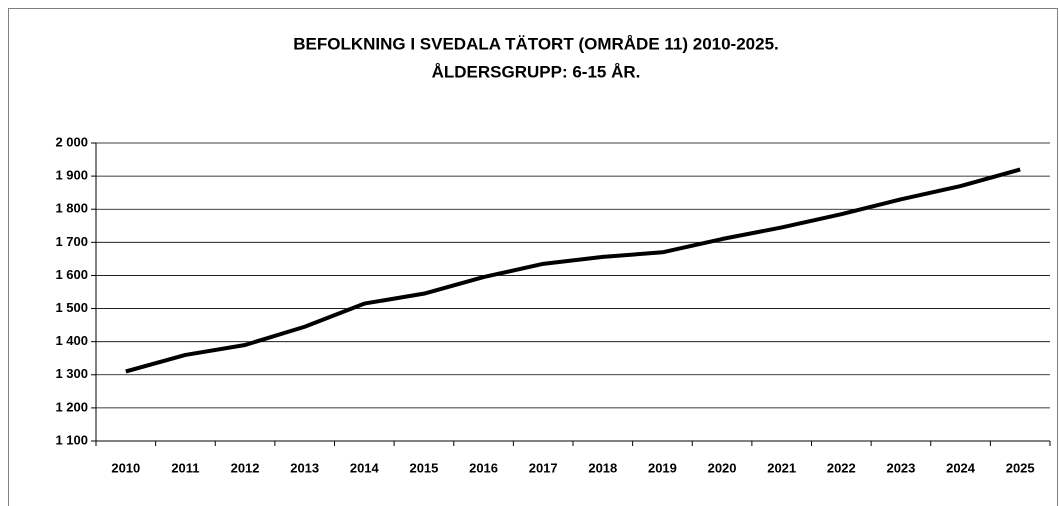  I want to click on x-tick-label: 2010, so click(125, 467).